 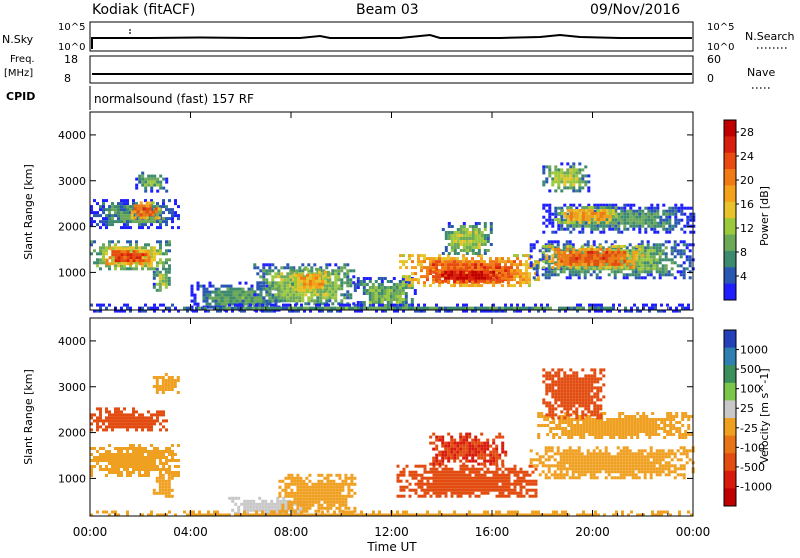 What do you see at coordinates (28, 212) in the screenshot?
I see `power-ylabel: Slant Range [km]` at bounding box center [28, 212].